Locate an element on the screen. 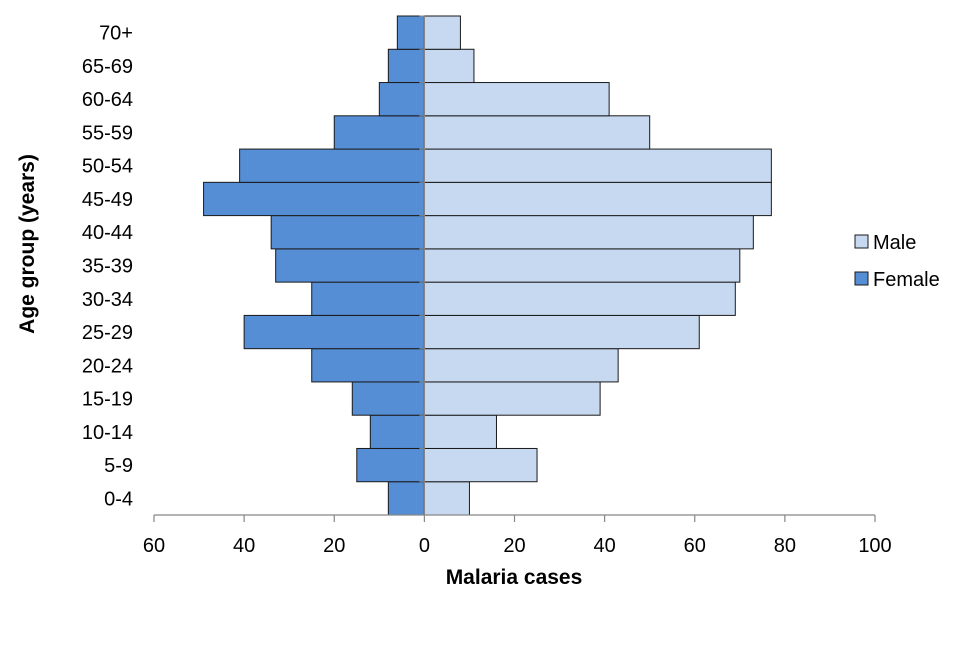  y-tick-label-40-44: 40-44 is located at coordinates (107, 233).